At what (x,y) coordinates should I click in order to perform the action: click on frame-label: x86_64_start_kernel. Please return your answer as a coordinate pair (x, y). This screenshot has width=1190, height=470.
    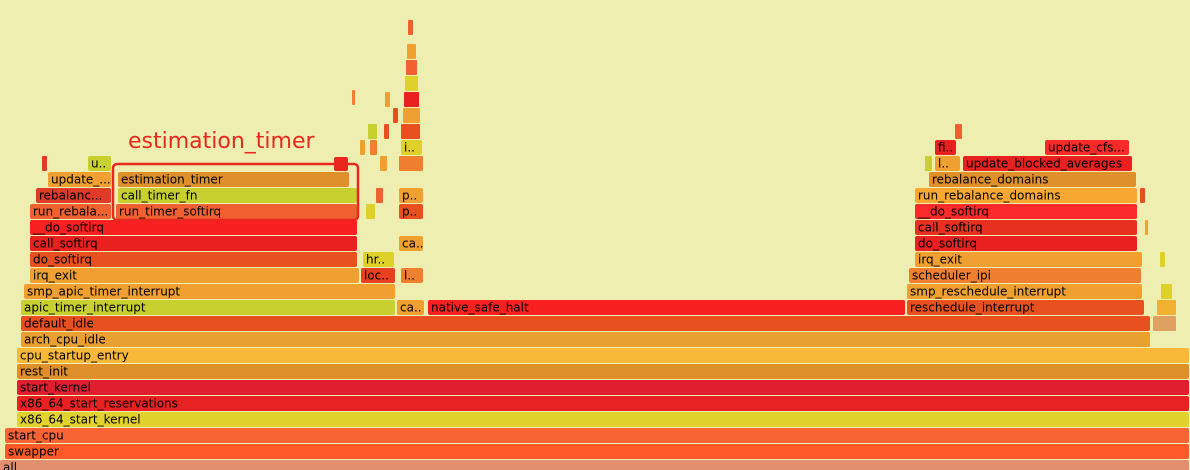
    Looking at the image, I should click on (80, 420).